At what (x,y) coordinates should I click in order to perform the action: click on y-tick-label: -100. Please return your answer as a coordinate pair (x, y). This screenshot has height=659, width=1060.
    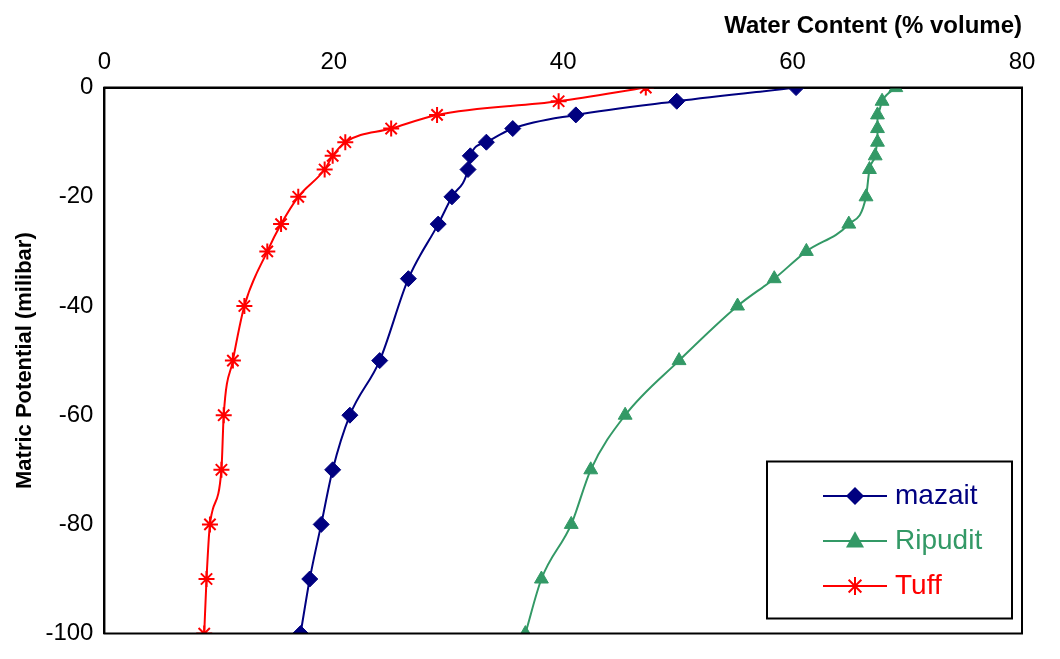
    Looking at the image, I should click on (69, 632).